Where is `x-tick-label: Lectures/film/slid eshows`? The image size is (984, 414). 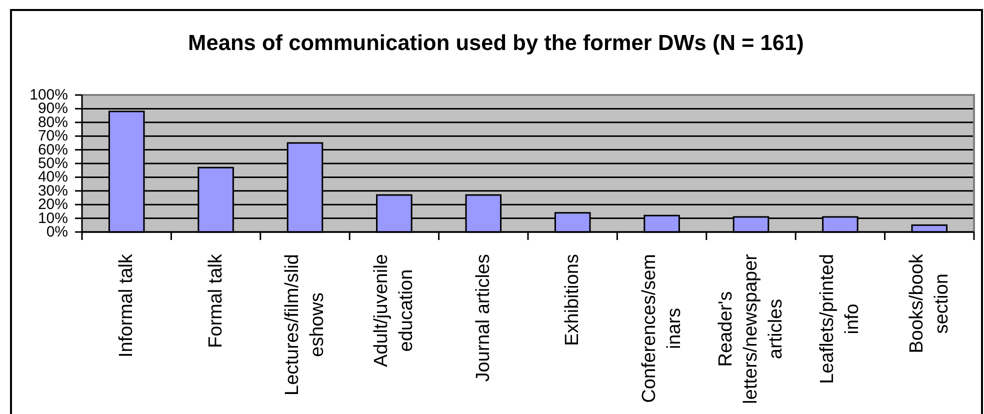 x-tick-label: Lectures/film/slid eshows is located at coordinates (305, 325).